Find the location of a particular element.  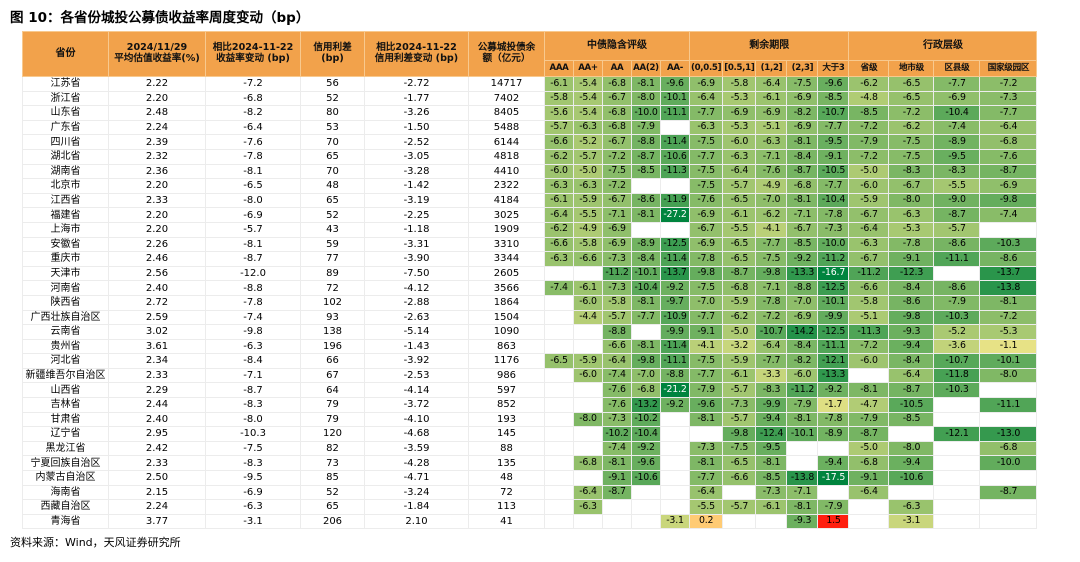

value-cell: -6.9 is located at coordinates (253, 492).